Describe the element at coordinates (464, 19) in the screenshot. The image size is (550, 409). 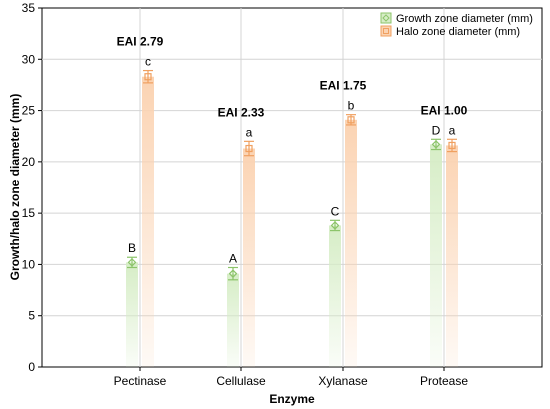
I see `legend-label: Growth zone diameter (mm)` at that location.